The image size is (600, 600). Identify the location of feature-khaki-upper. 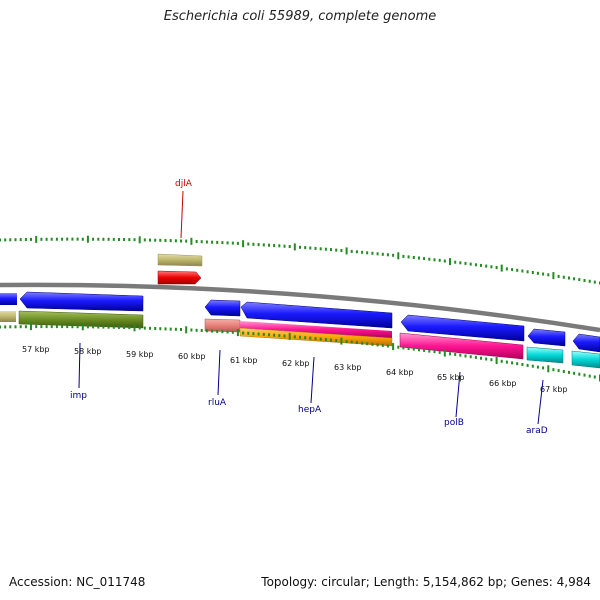
(180, 260).